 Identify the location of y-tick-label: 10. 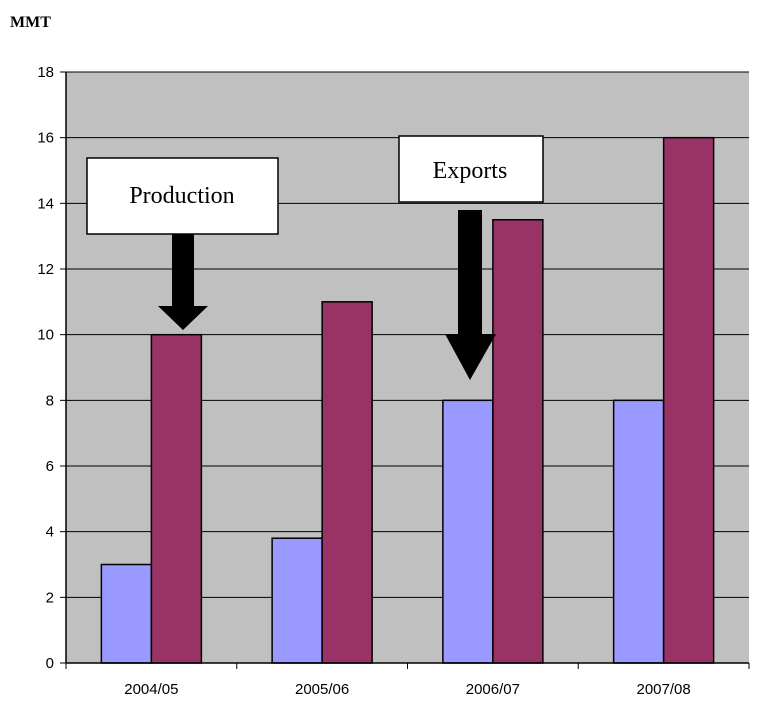
(45, 335).